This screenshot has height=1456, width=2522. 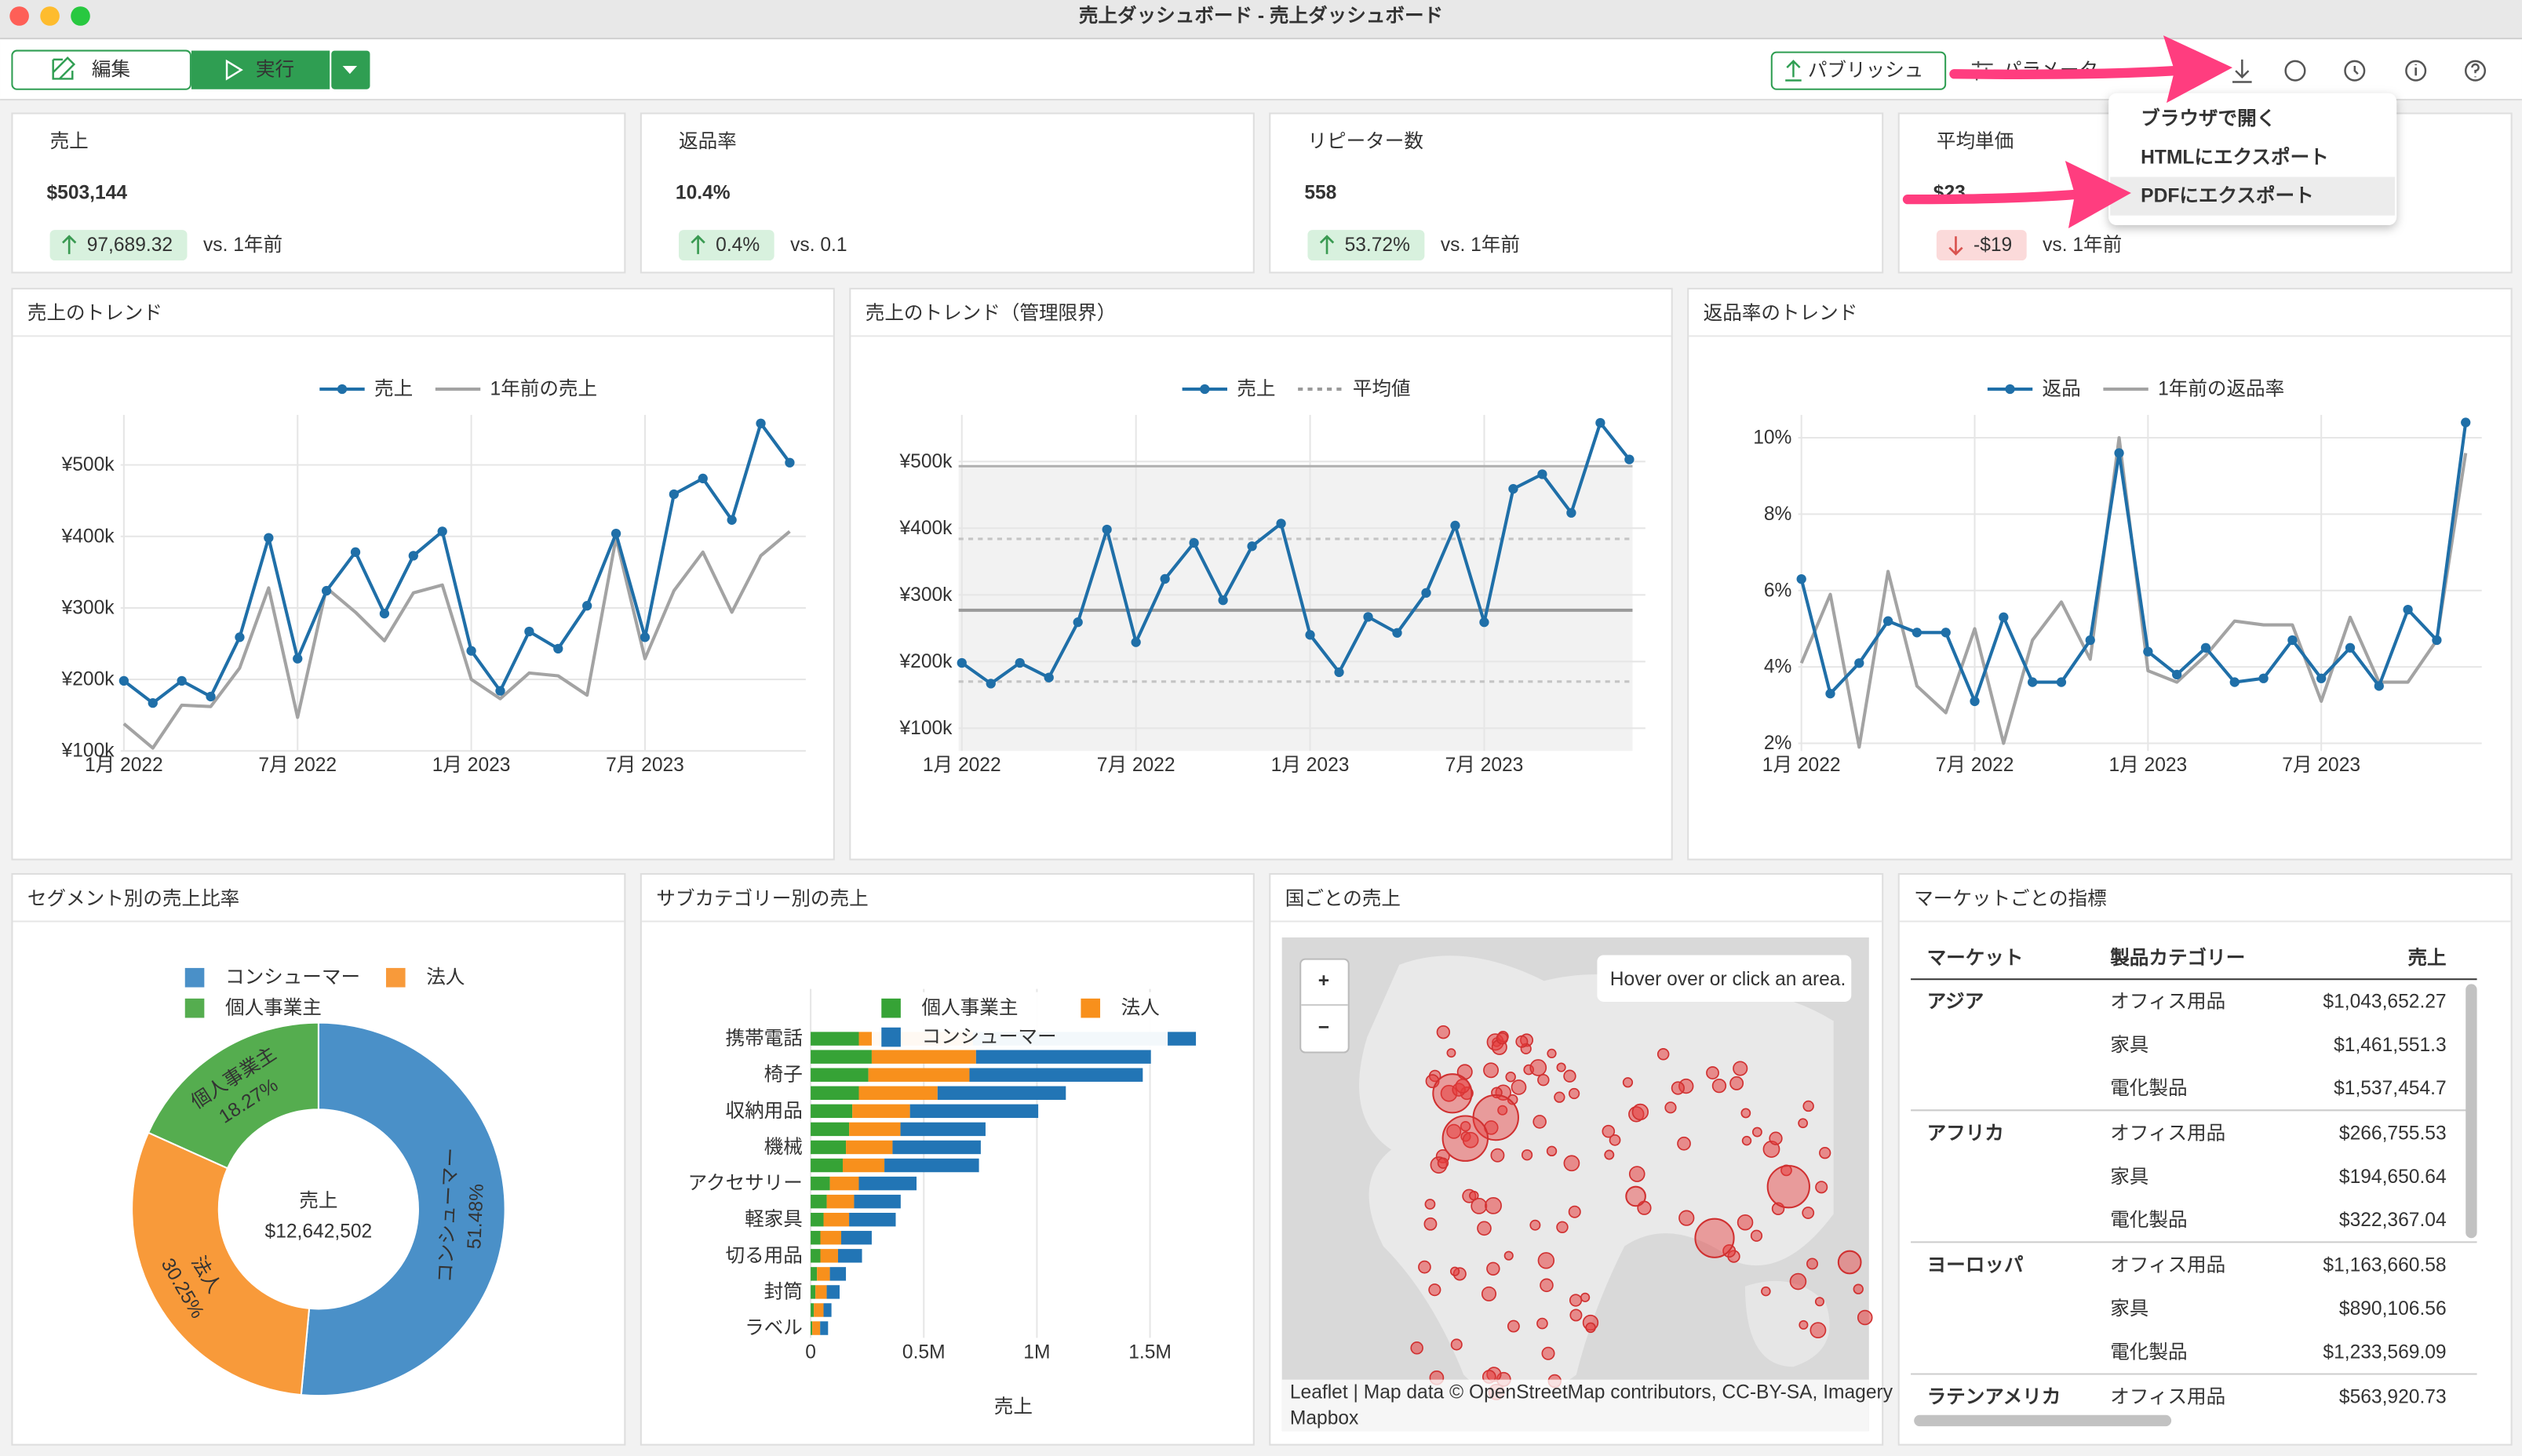 I want to click on info-icon, so click(x=2416, y=71).